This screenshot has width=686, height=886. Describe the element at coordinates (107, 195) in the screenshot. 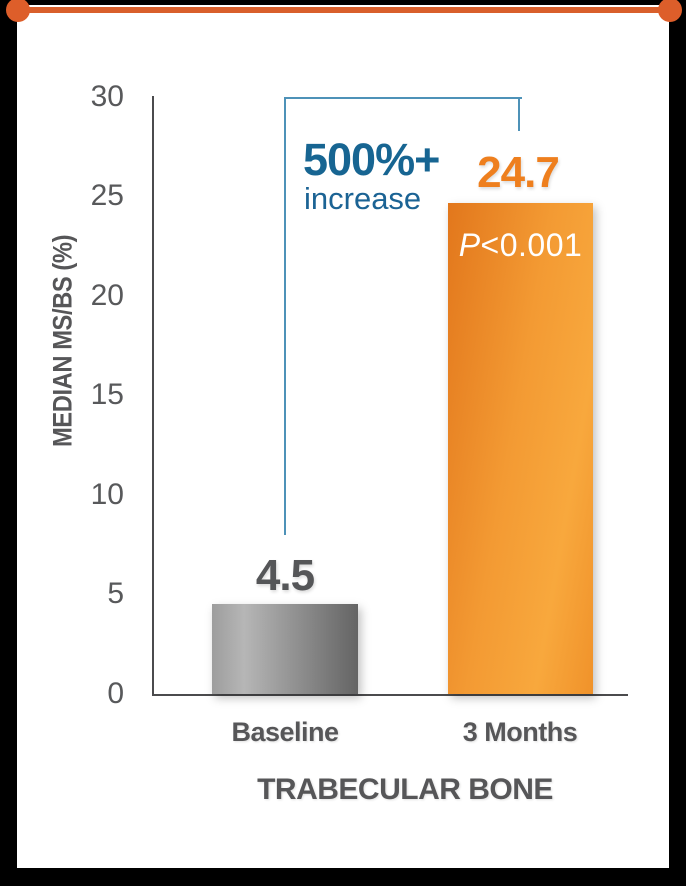

I see `y-tick-25: 25` at that location.